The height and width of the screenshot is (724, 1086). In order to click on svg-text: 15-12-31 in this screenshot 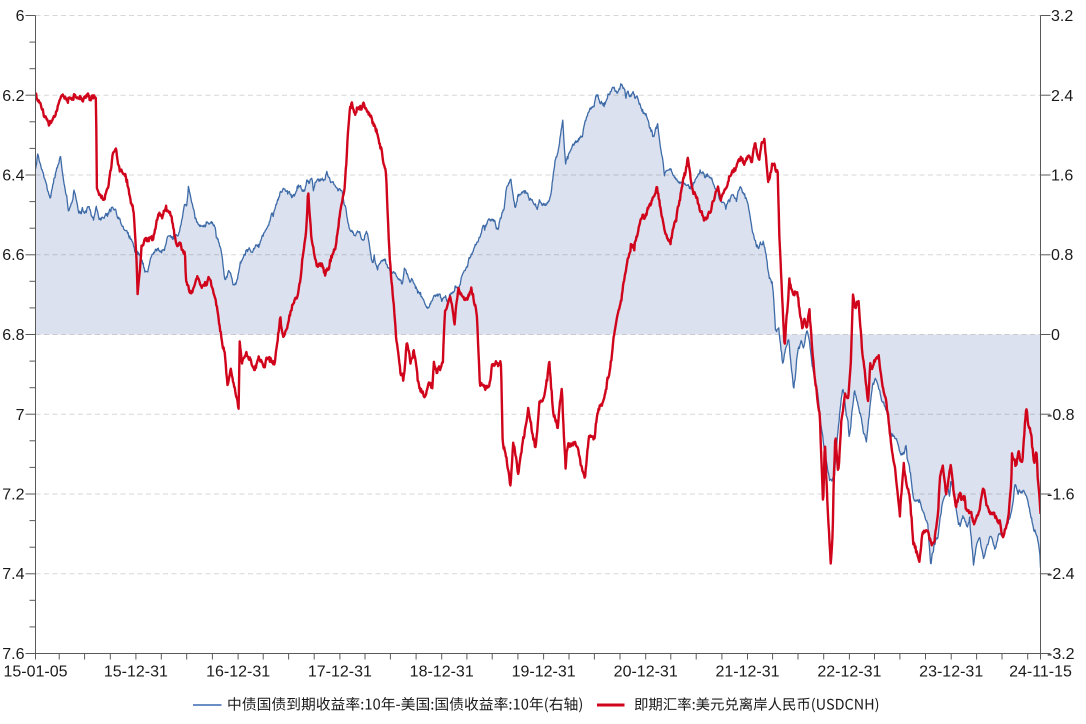, I will do `click(136, 672)`.